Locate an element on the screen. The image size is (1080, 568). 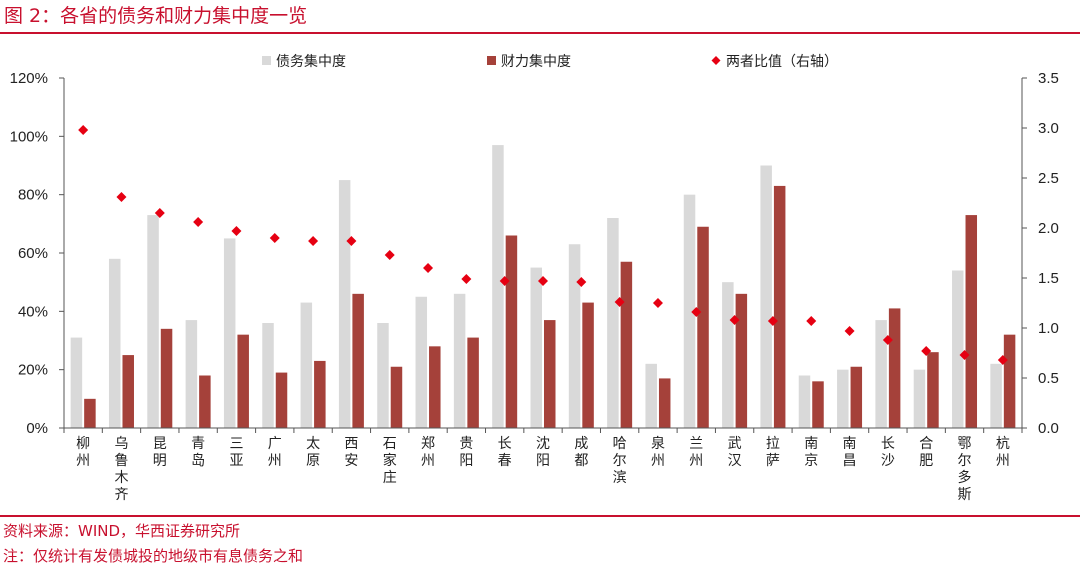
left-tick-label: 80% is located at coordinates (33, 195).